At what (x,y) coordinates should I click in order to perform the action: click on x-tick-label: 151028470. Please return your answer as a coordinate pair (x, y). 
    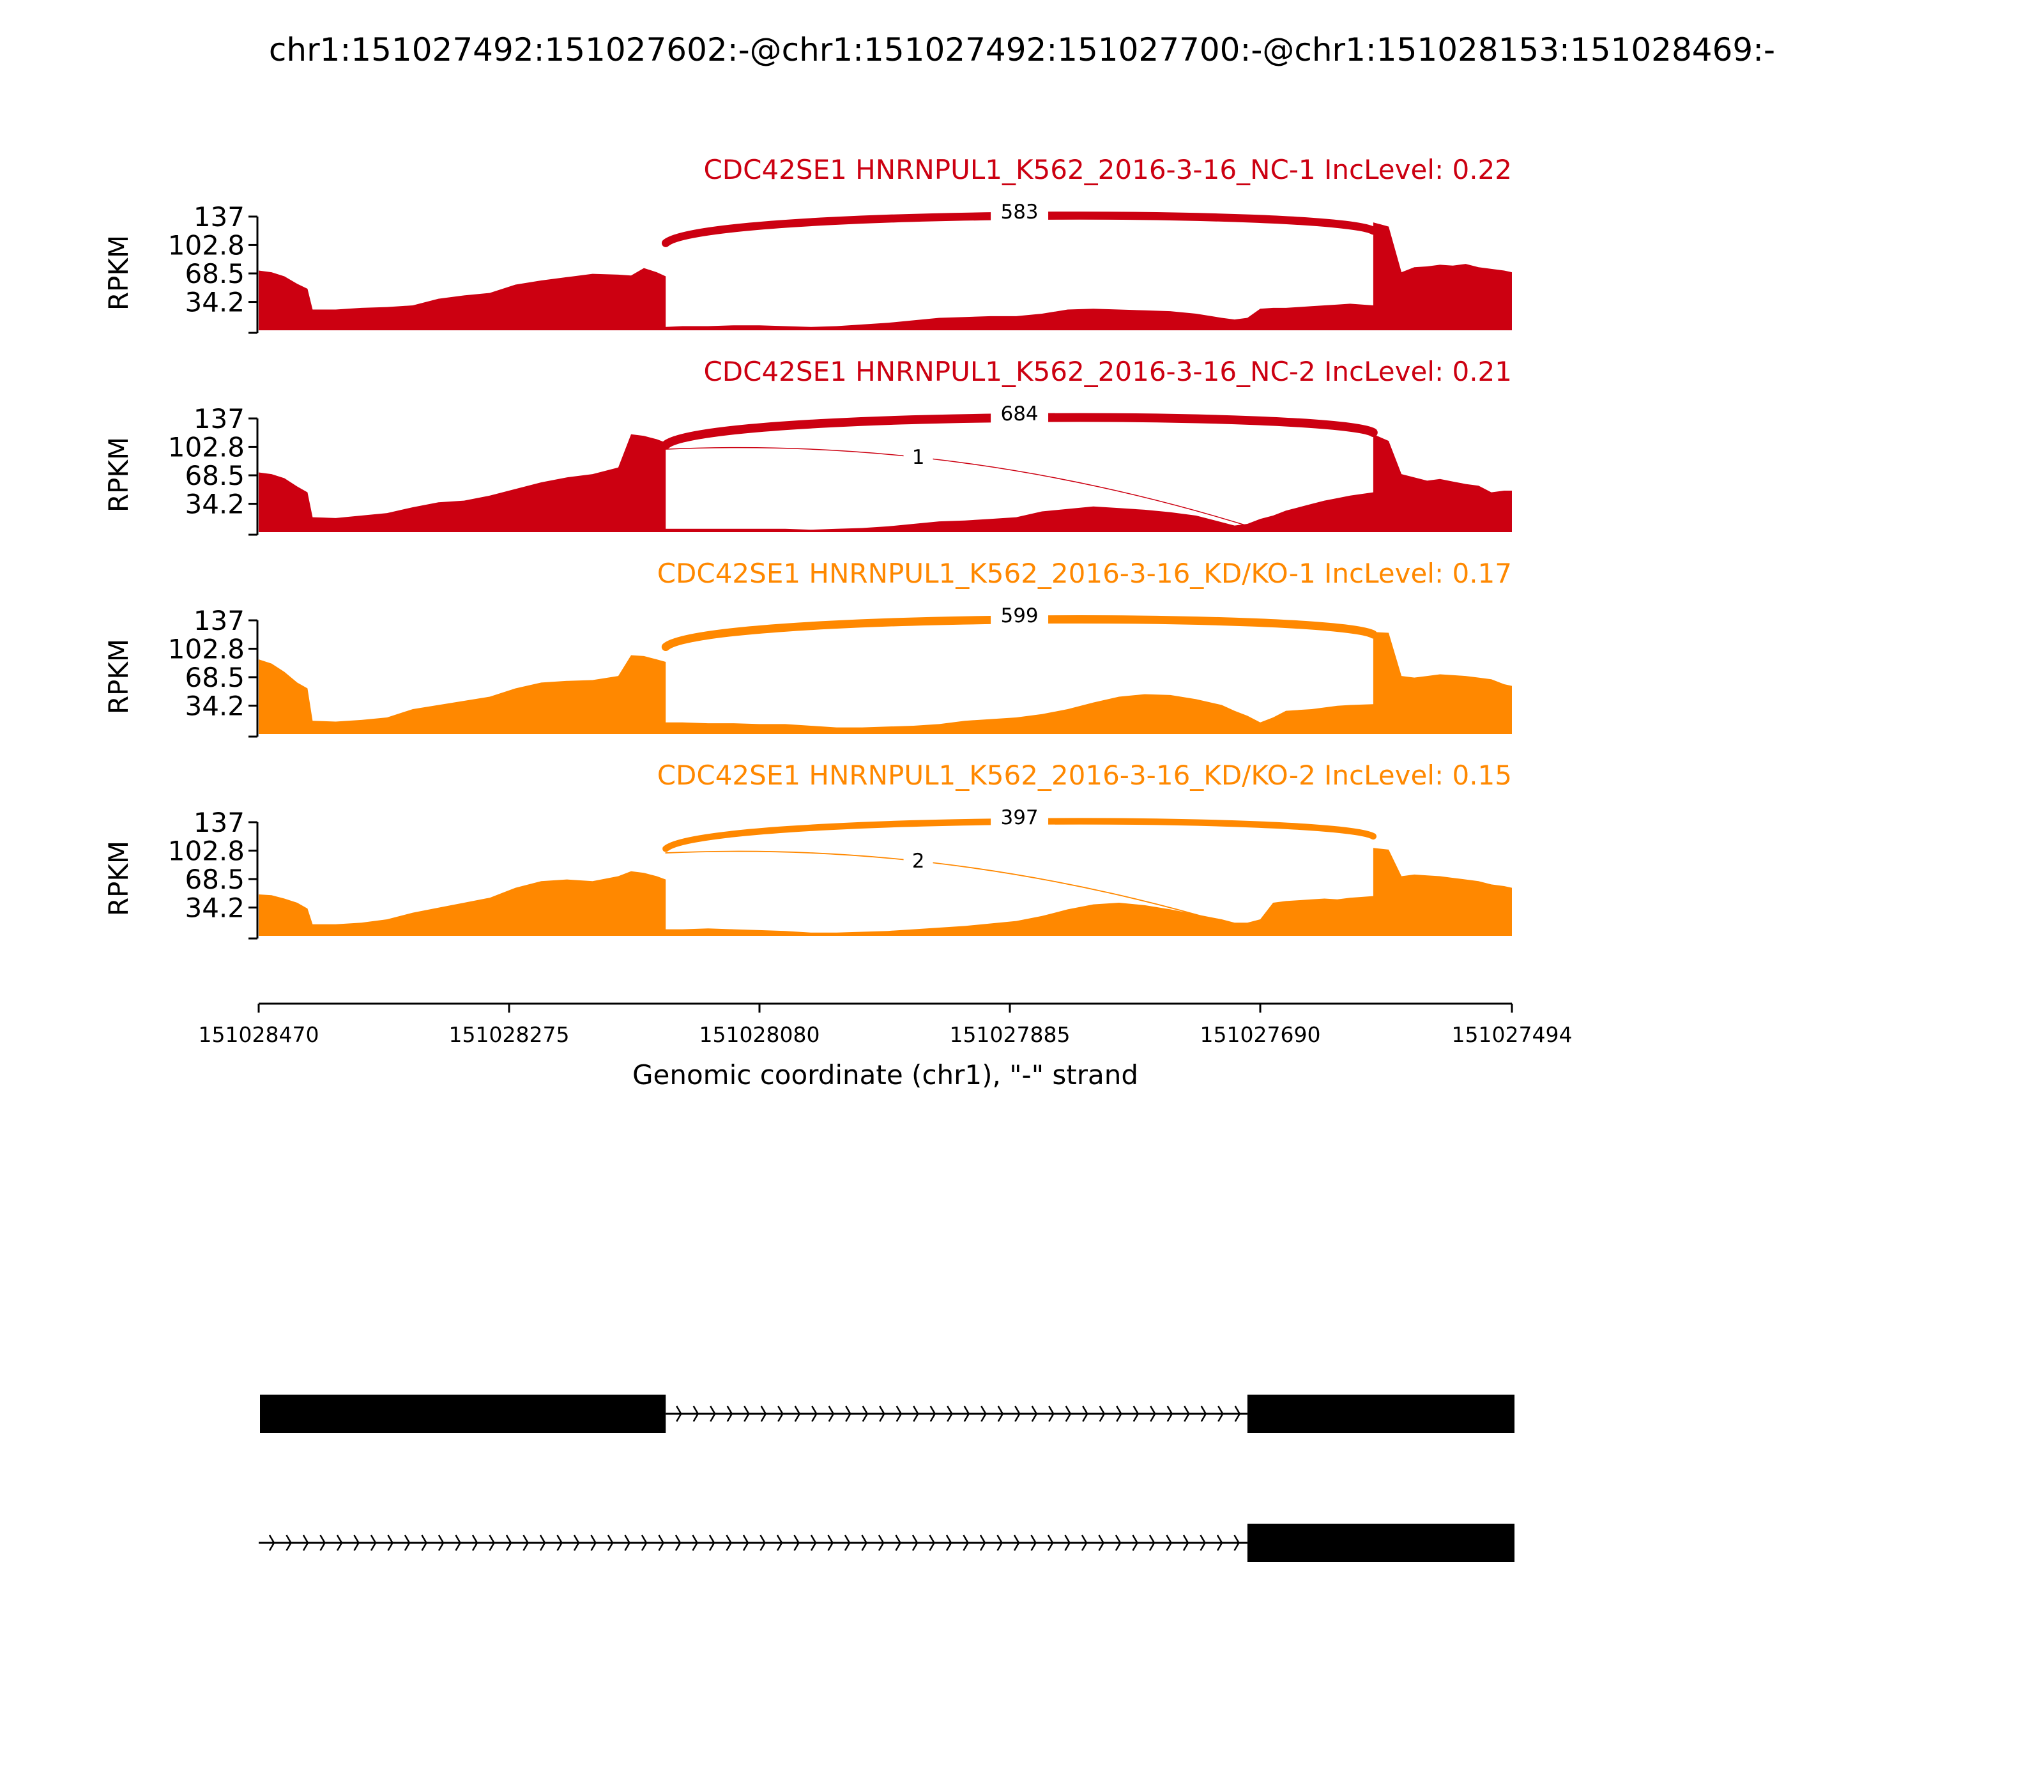
    Looking at the image, I should click on (259, 1034).